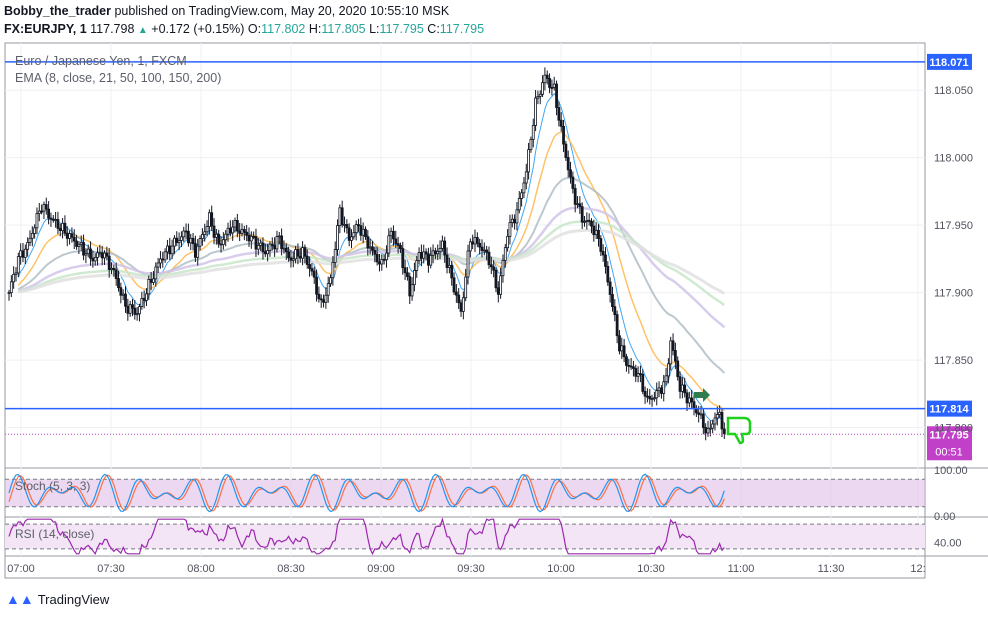 The image size is (988, 618). Describe the element at coordinates (374, 29) in the screenshot. I see `low-label: L:` at that location.